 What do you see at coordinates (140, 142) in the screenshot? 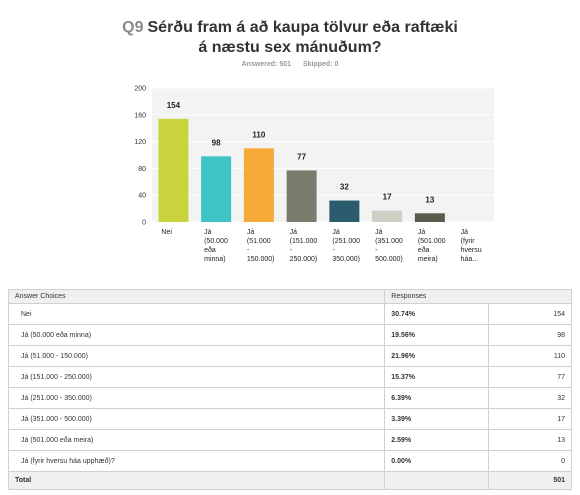
I see `y-tick-label: 120` at bounding box center [140, 142].